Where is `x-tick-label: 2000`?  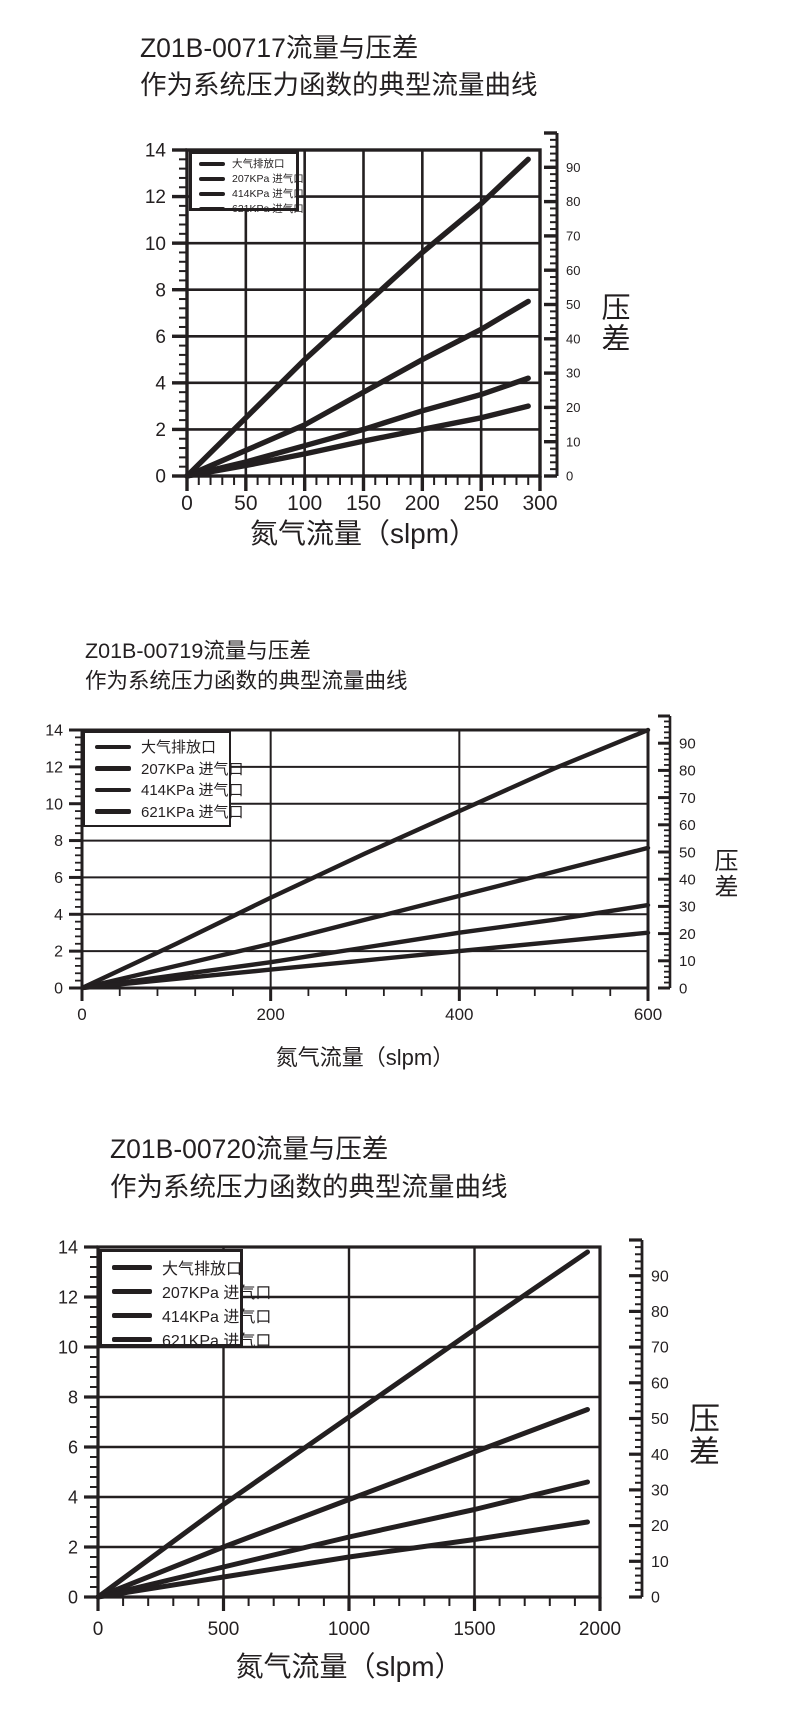
x-tick-label: 2000 is located at coordinates (600, 1629).